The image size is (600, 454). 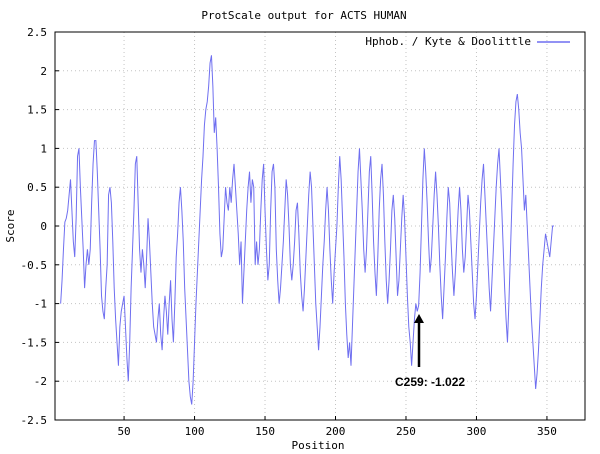 I want to click on x-tick-label: 200, so click(x=336, y=431).